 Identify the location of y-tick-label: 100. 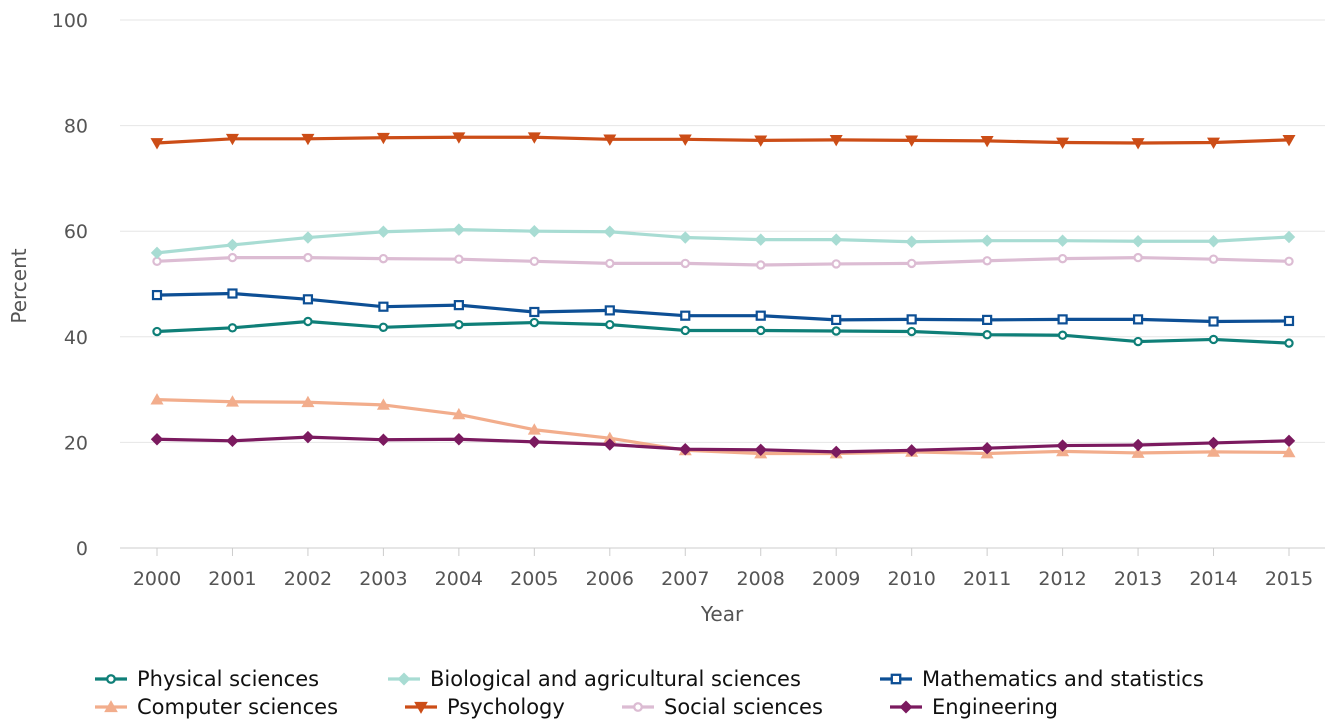
(70, 21).